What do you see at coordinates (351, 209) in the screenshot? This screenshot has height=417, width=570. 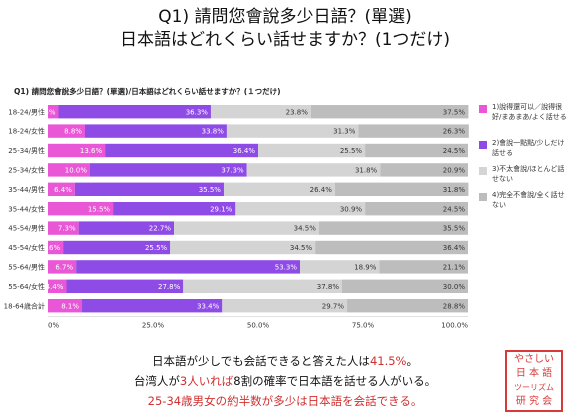 I see `data-label: 30.9%` at bounding box center [351, 209].